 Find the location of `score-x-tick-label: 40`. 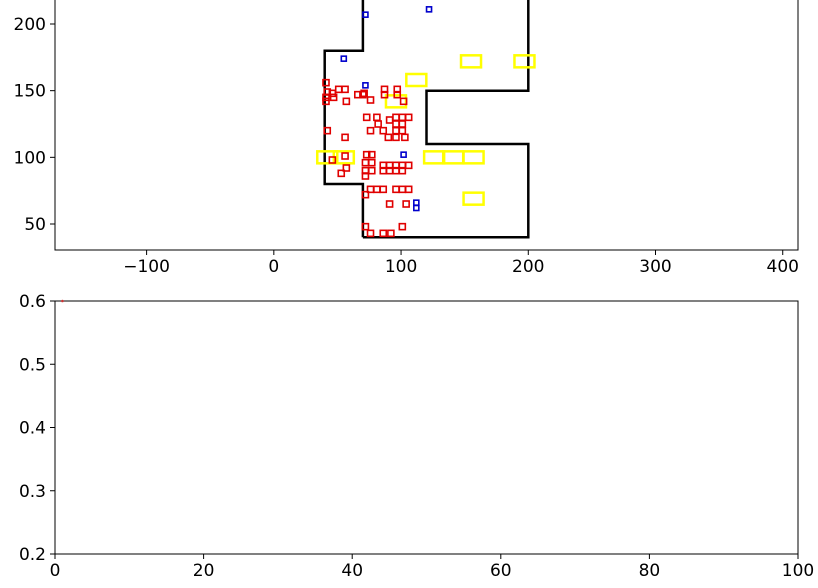

score-x-tick-label: 40 is located at coordinates (352, 571).